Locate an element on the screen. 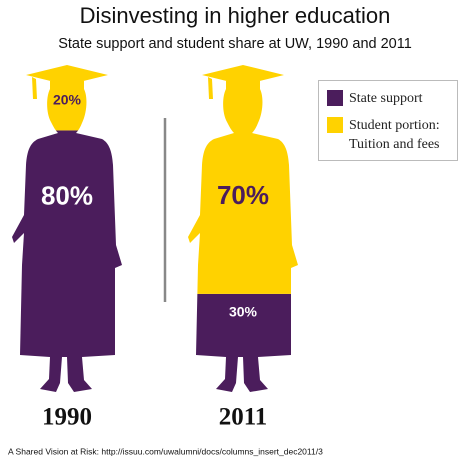 The image size is (470, 461). legend-item: Student portion: Tuition and fees is located at coordinates (390, 135).